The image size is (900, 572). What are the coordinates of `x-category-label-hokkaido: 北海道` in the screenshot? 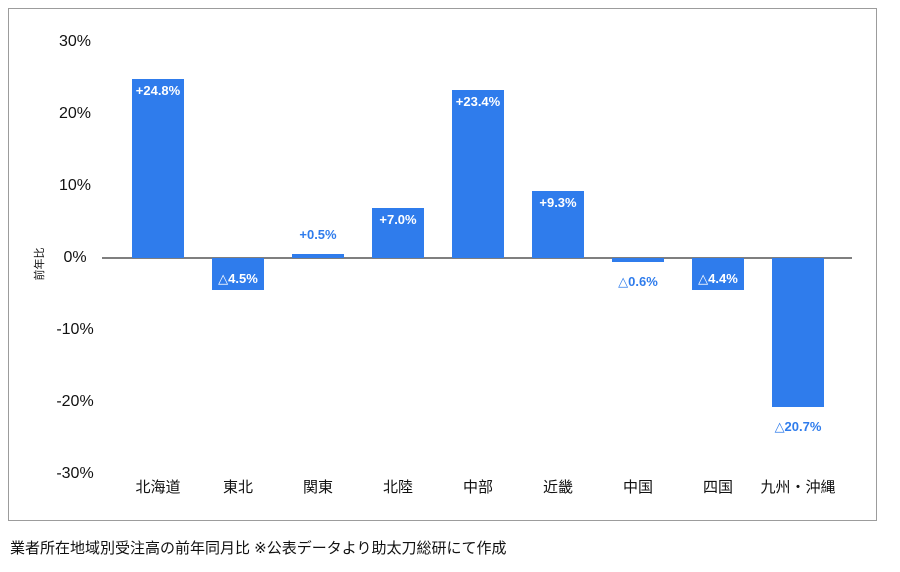 It's located at (158, 487).